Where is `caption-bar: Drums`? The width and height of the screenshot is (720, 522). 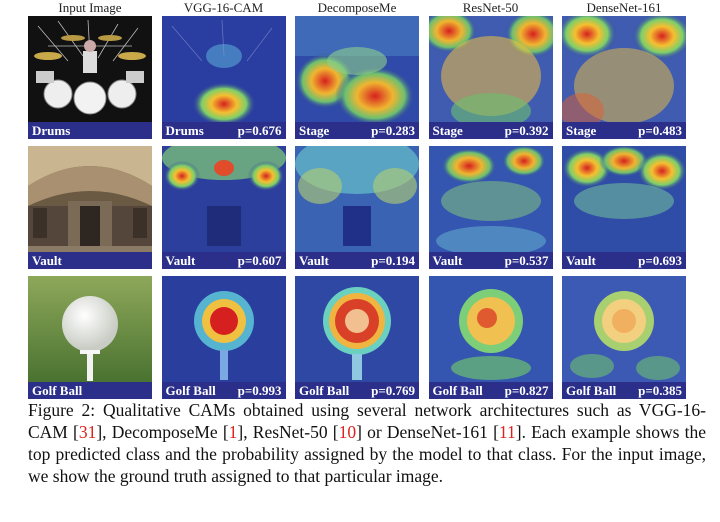
caption-bar: Drums is located at coordinates (90, 130).